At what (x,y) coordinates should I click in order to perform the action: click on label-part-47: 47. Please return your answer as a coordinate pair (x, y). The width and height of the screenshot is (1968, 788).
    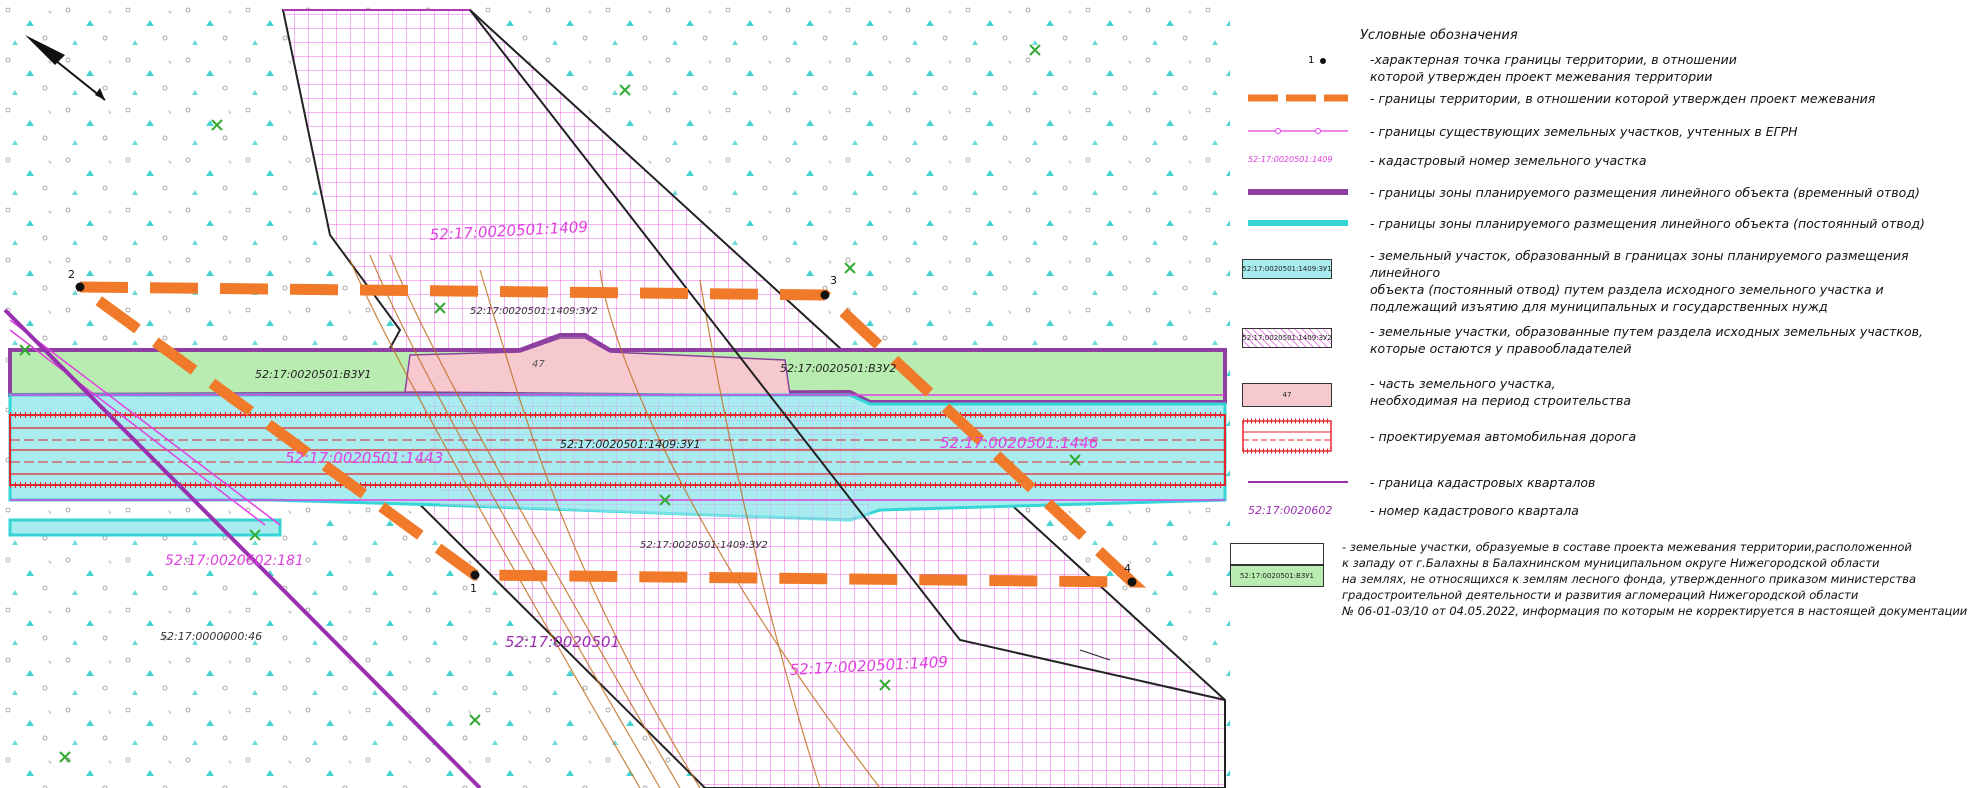
    Looking at the image, I should click on (538, 364).